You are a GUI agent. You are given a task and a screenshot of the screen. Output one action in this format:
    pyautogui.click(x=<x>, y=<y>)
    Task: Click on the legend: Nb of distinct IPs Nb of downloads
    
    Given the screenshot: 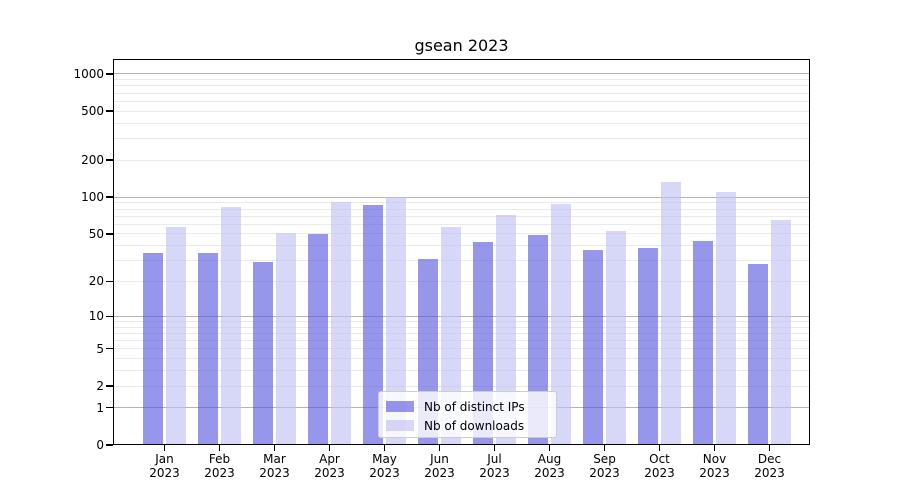 What is the action you would take?
    pyautogui.click(x=467, y=414)
    